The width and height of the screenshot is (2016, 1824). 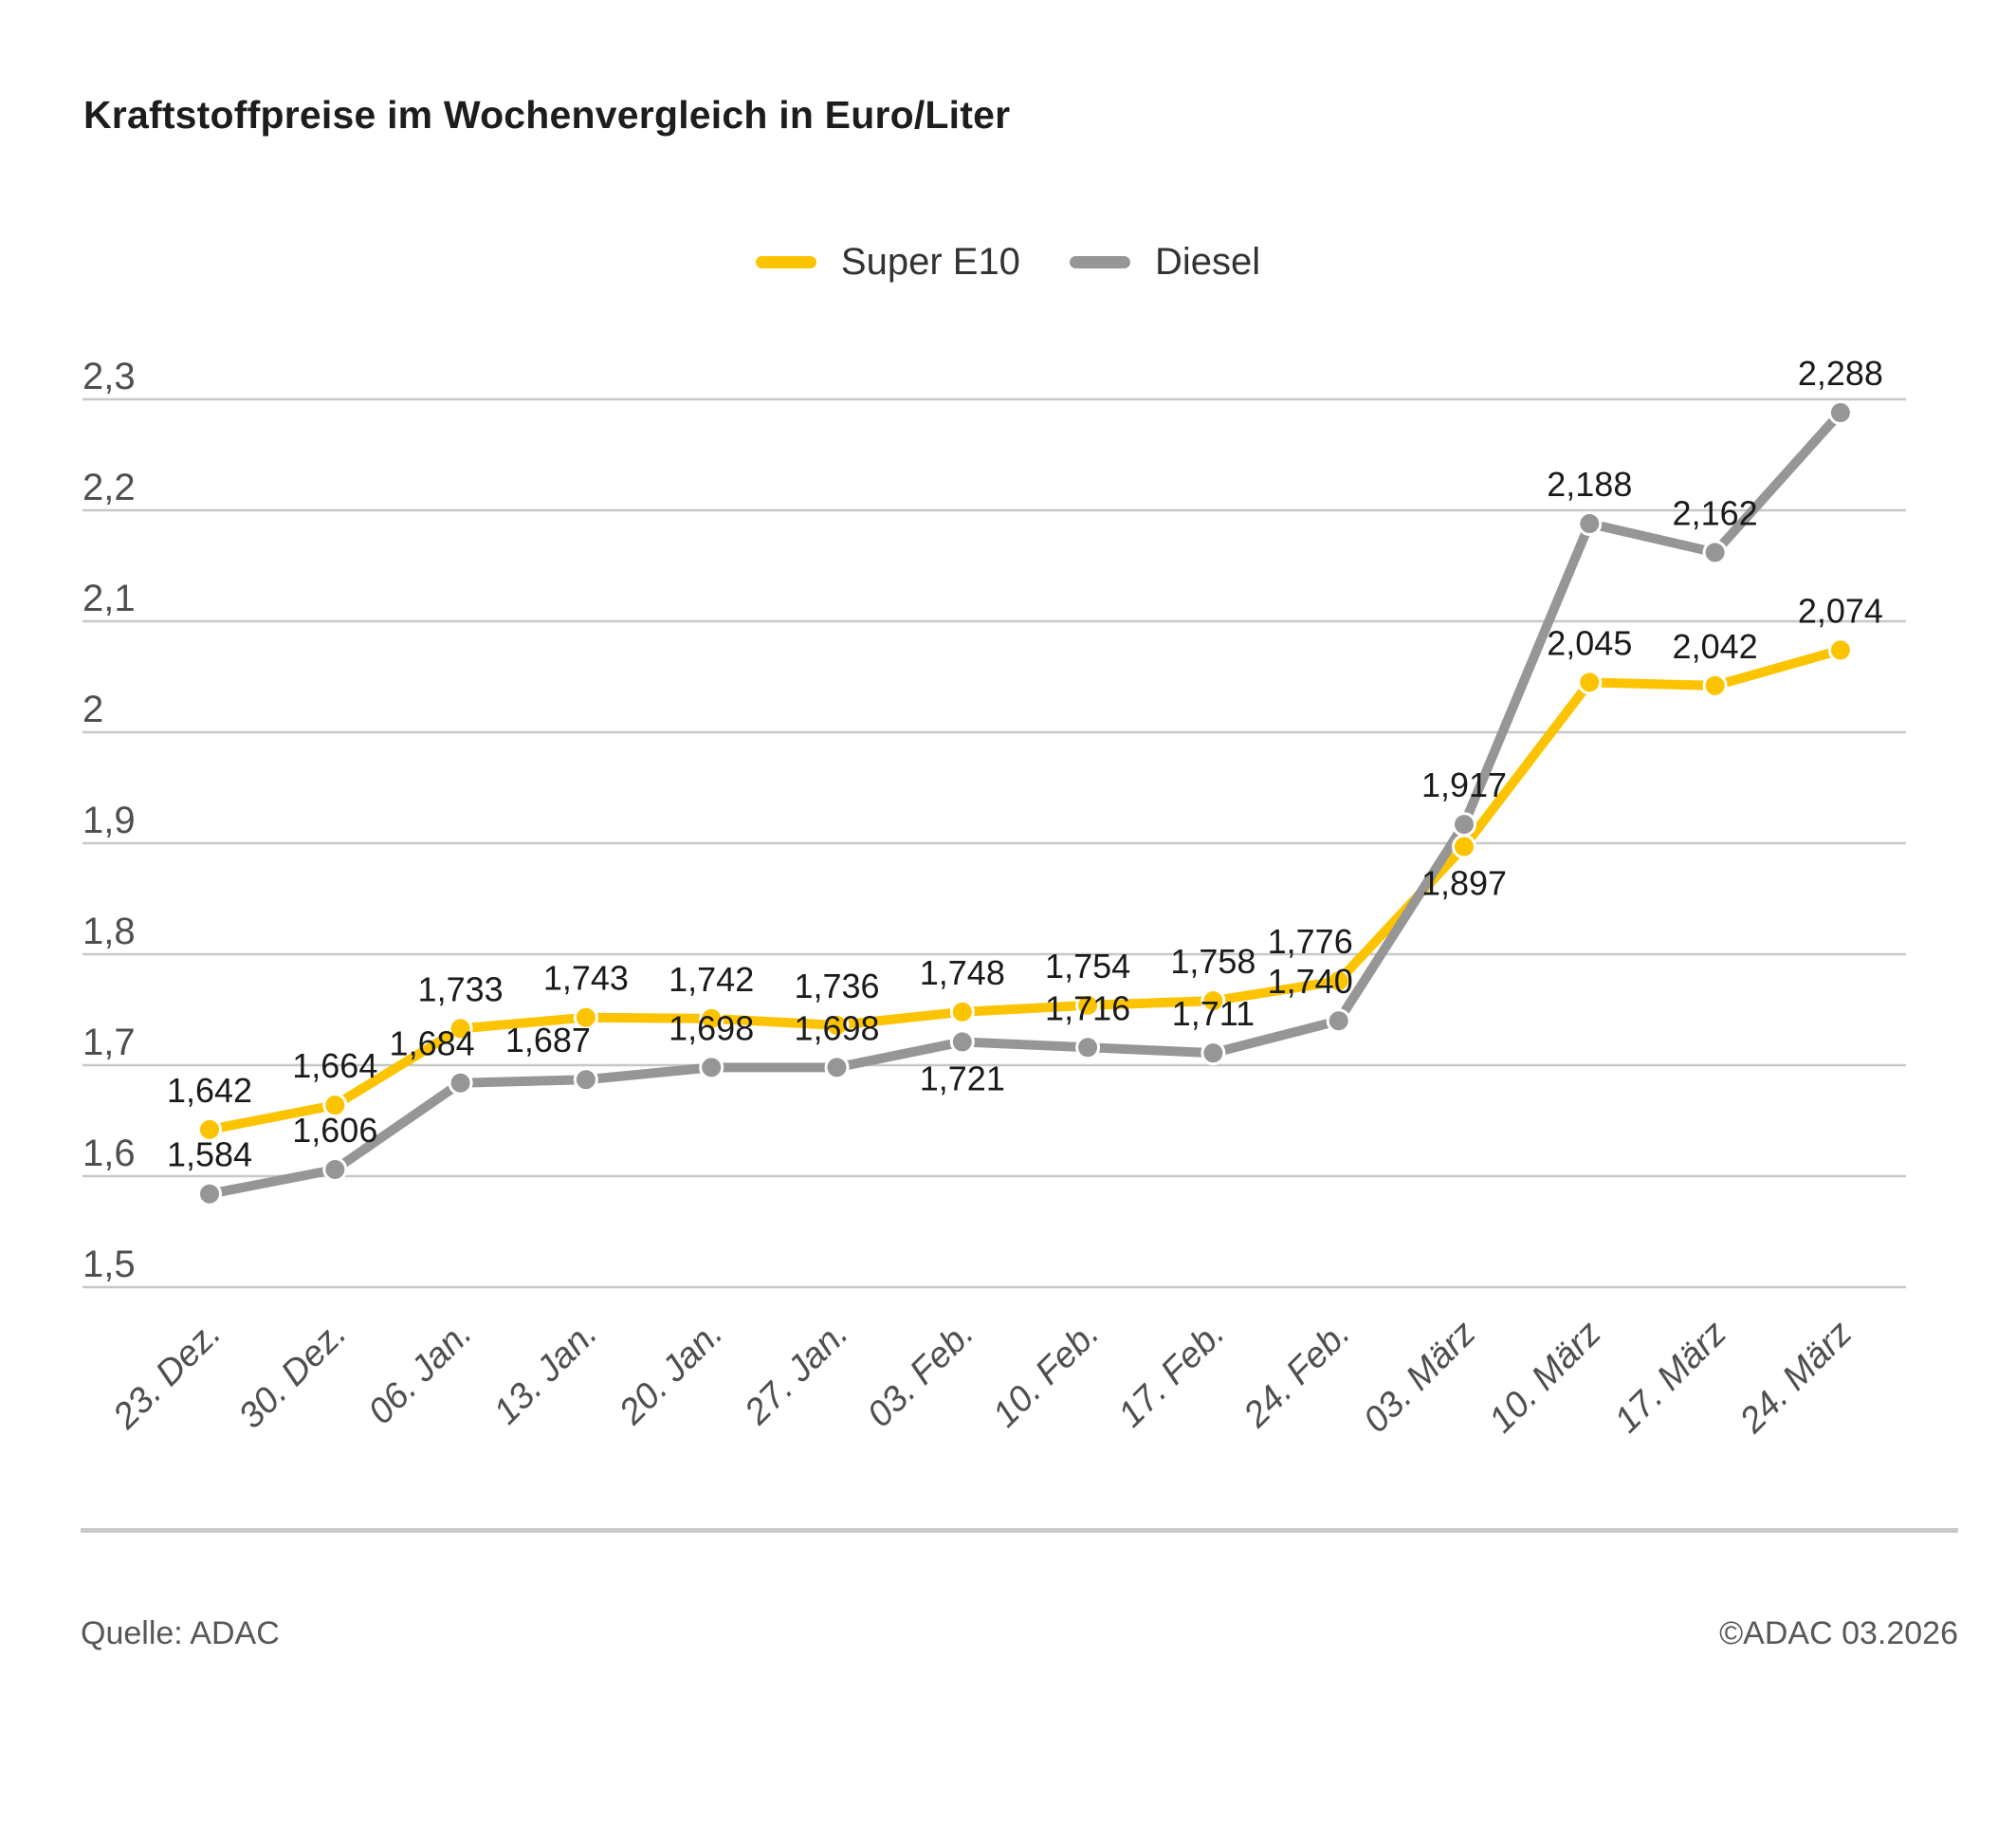 What do you see at coordinates (1589, 642) in the screenshot?
I see `data-point-label: 2,045` at bounding box center [1589, 642].